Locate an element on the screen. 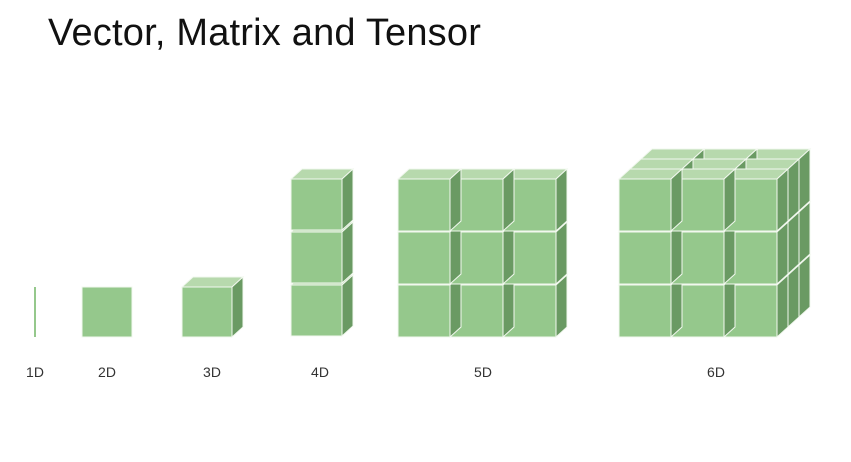 The width and height of the screenshot is (851, 462). dimension-labels: 1D 2D 3D 4D 5D 6D is located at coordinates (375, 372).